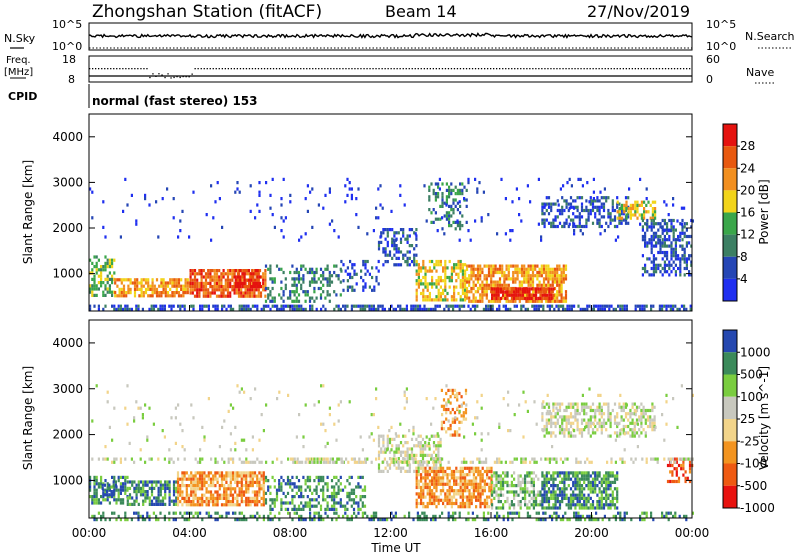 The image size is (800, 554). I want to click on freq-trace, so click(390, 73).